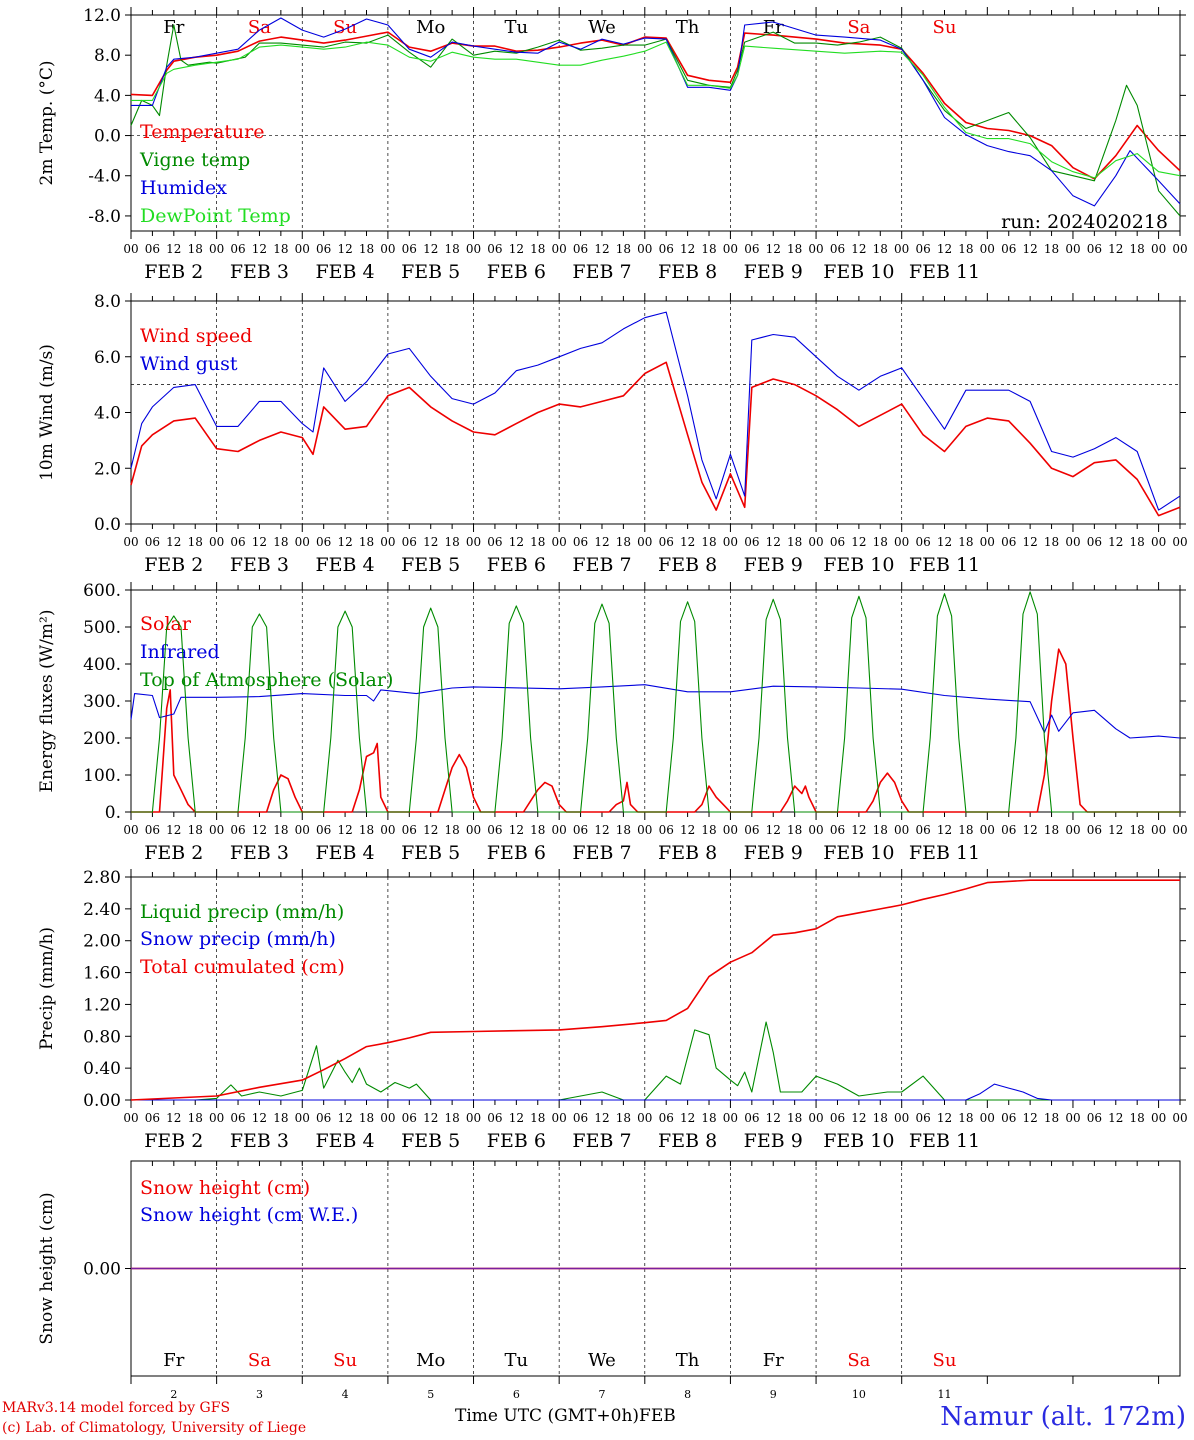 This screenshot has width=1194, height=1440. What do you see at coordinates (102, 739) in the screenshot?
I see `y-tick-label: 200.` at bounding box center [102, 739].